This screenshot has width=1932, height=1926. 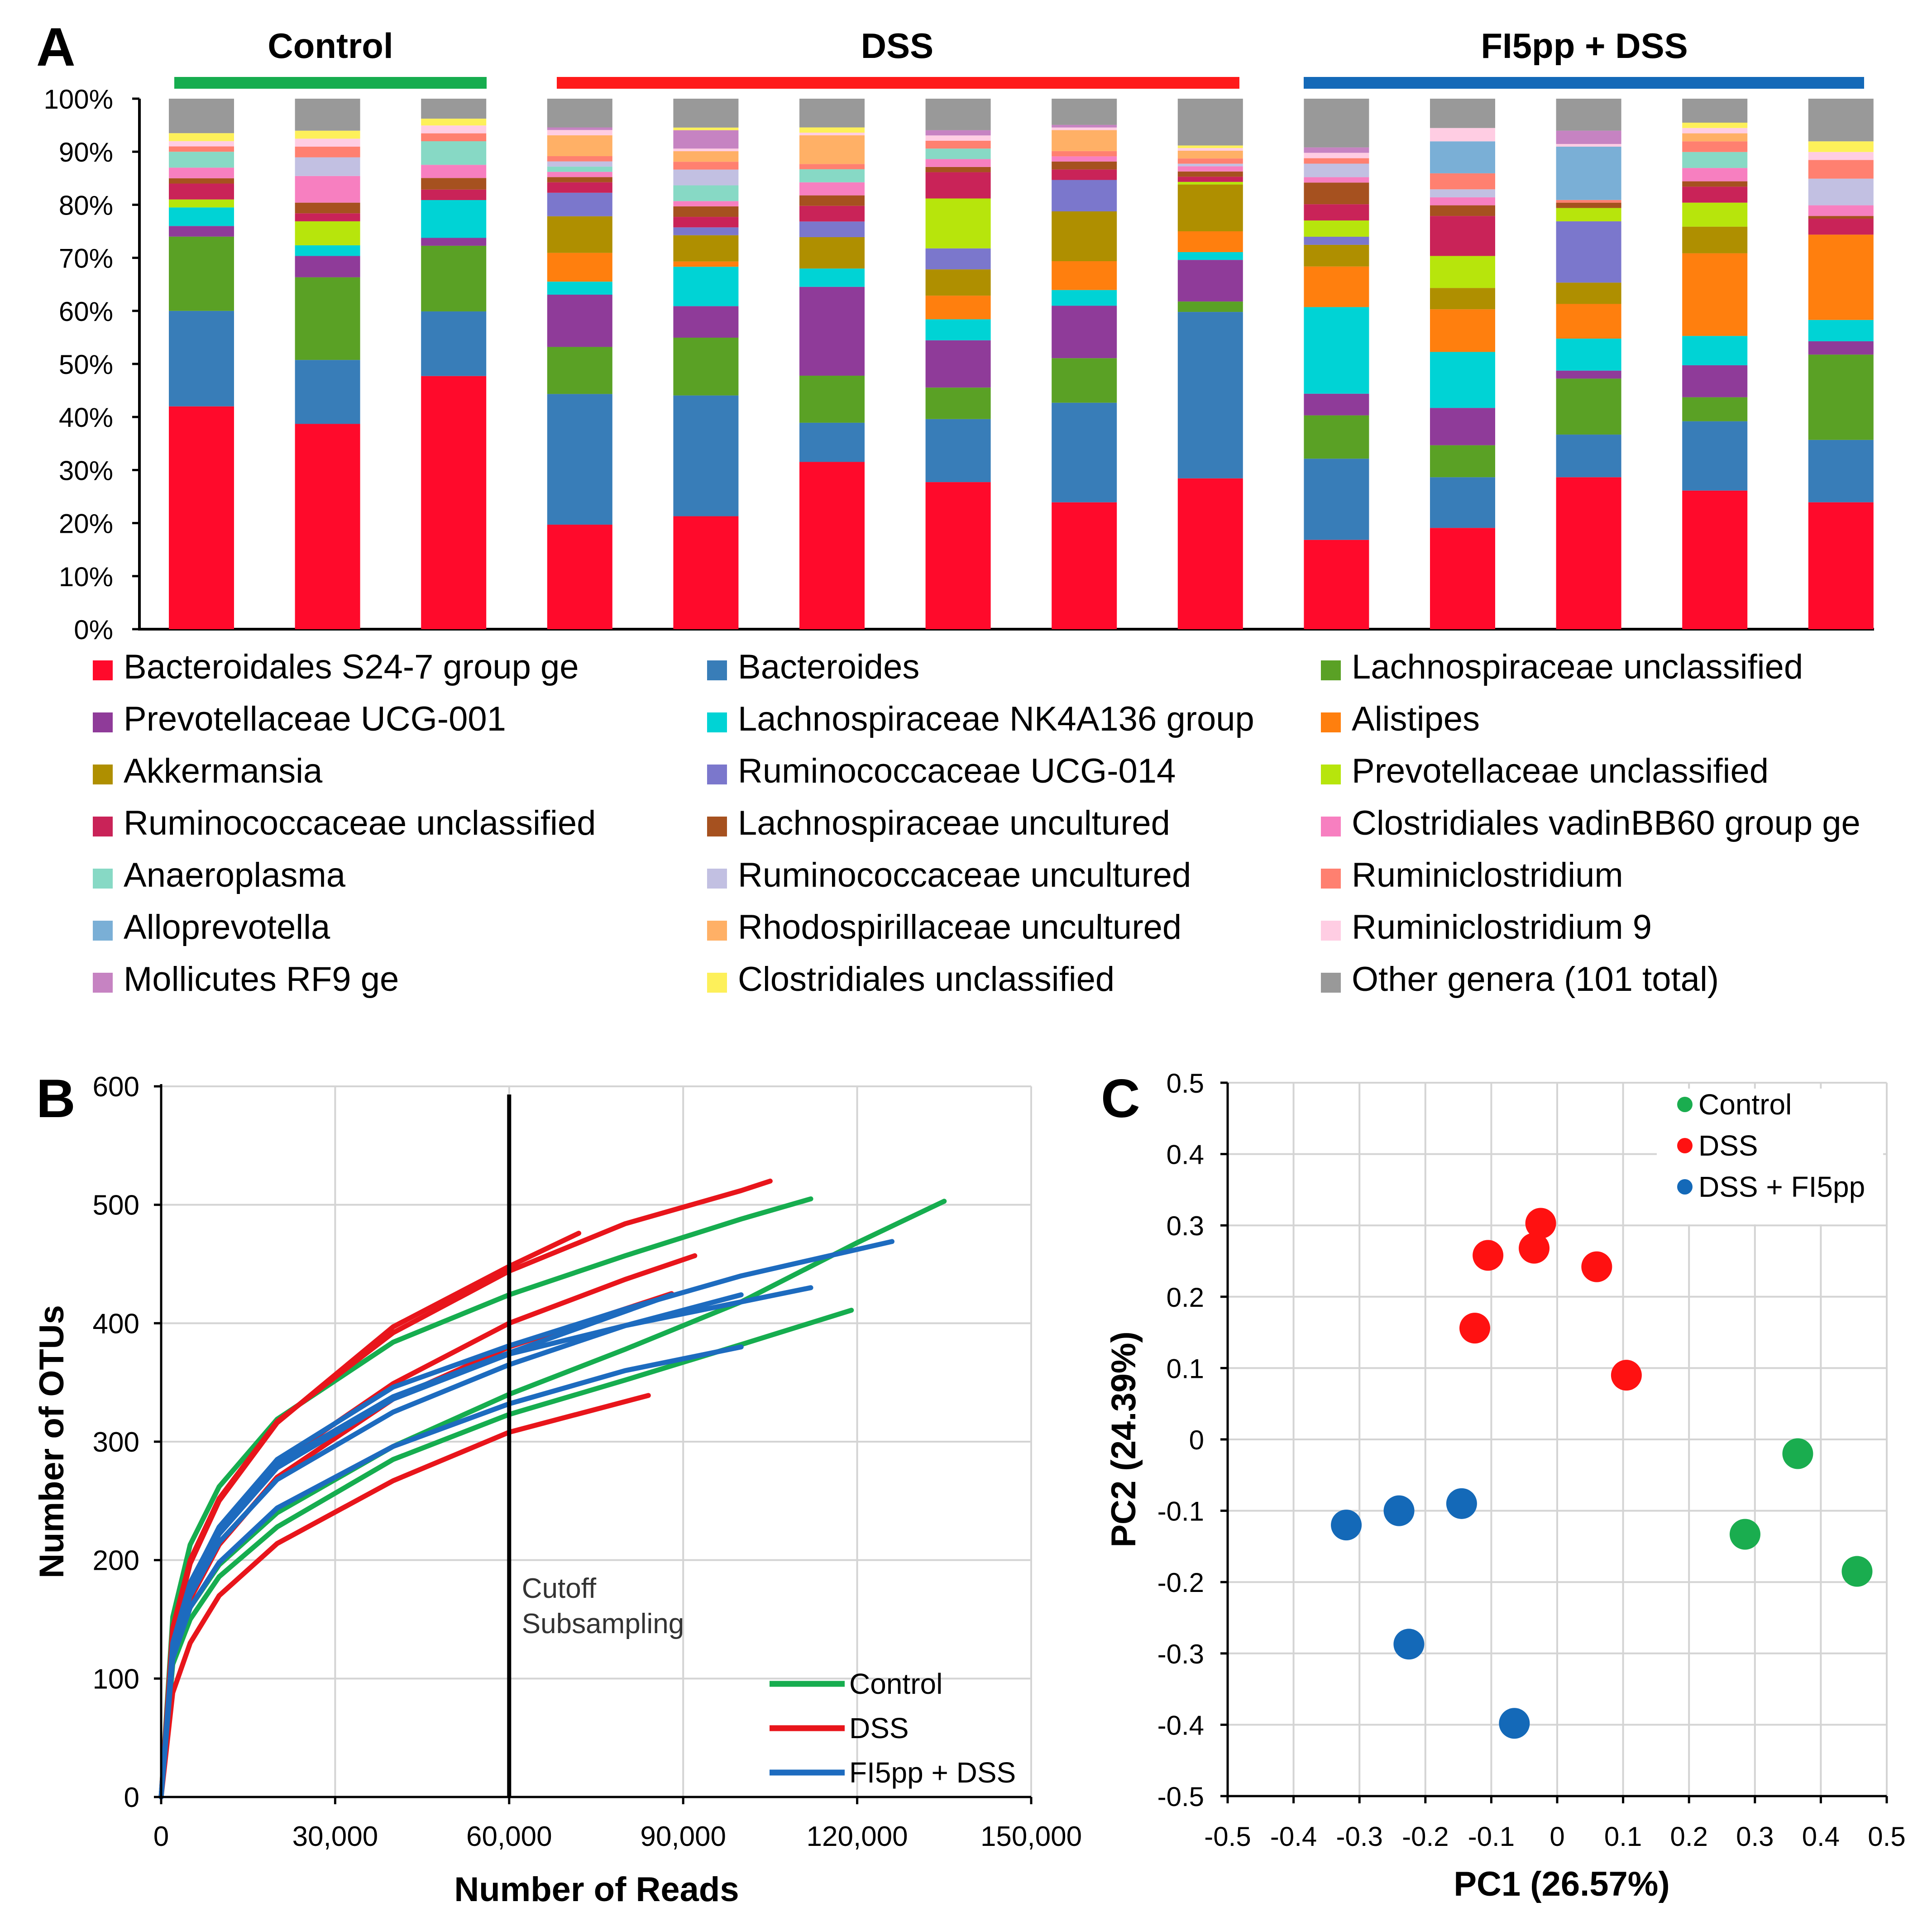 What do you see at coordinates (898, 83) in the screenshot?
I see `group-bar-dss` at bounding box center [898, 83].